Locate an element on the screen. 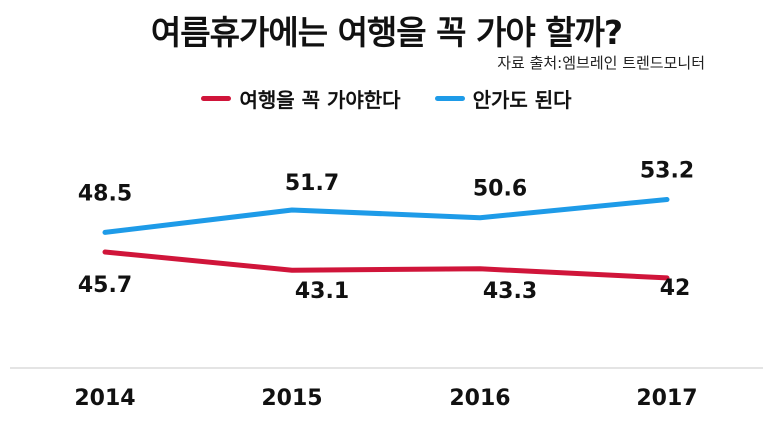 This screenshot has height=425, width=773. chart-source: 자료 출처:엠브레인 트렌드모니터 is located at coordinates (601, 63).